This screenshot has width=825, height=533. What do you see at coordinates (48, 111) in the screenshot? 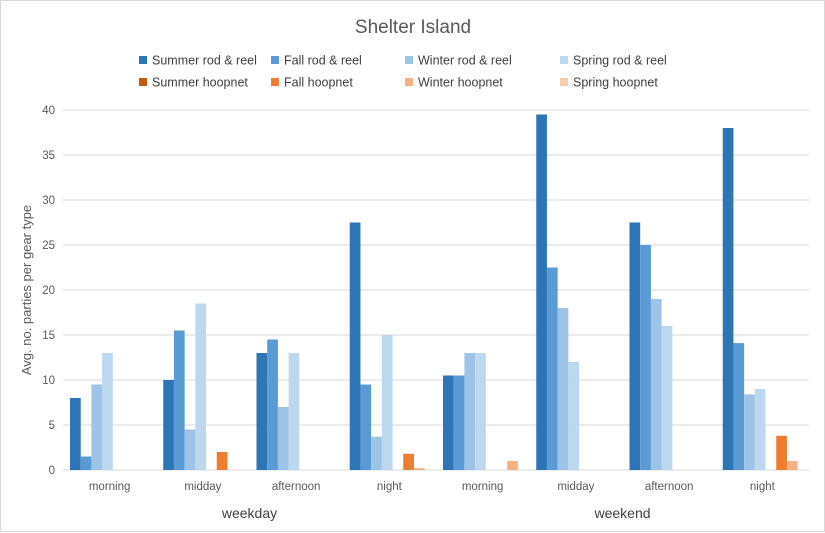
I see `y-tick-label: 40` at bounding box center [48, 111].